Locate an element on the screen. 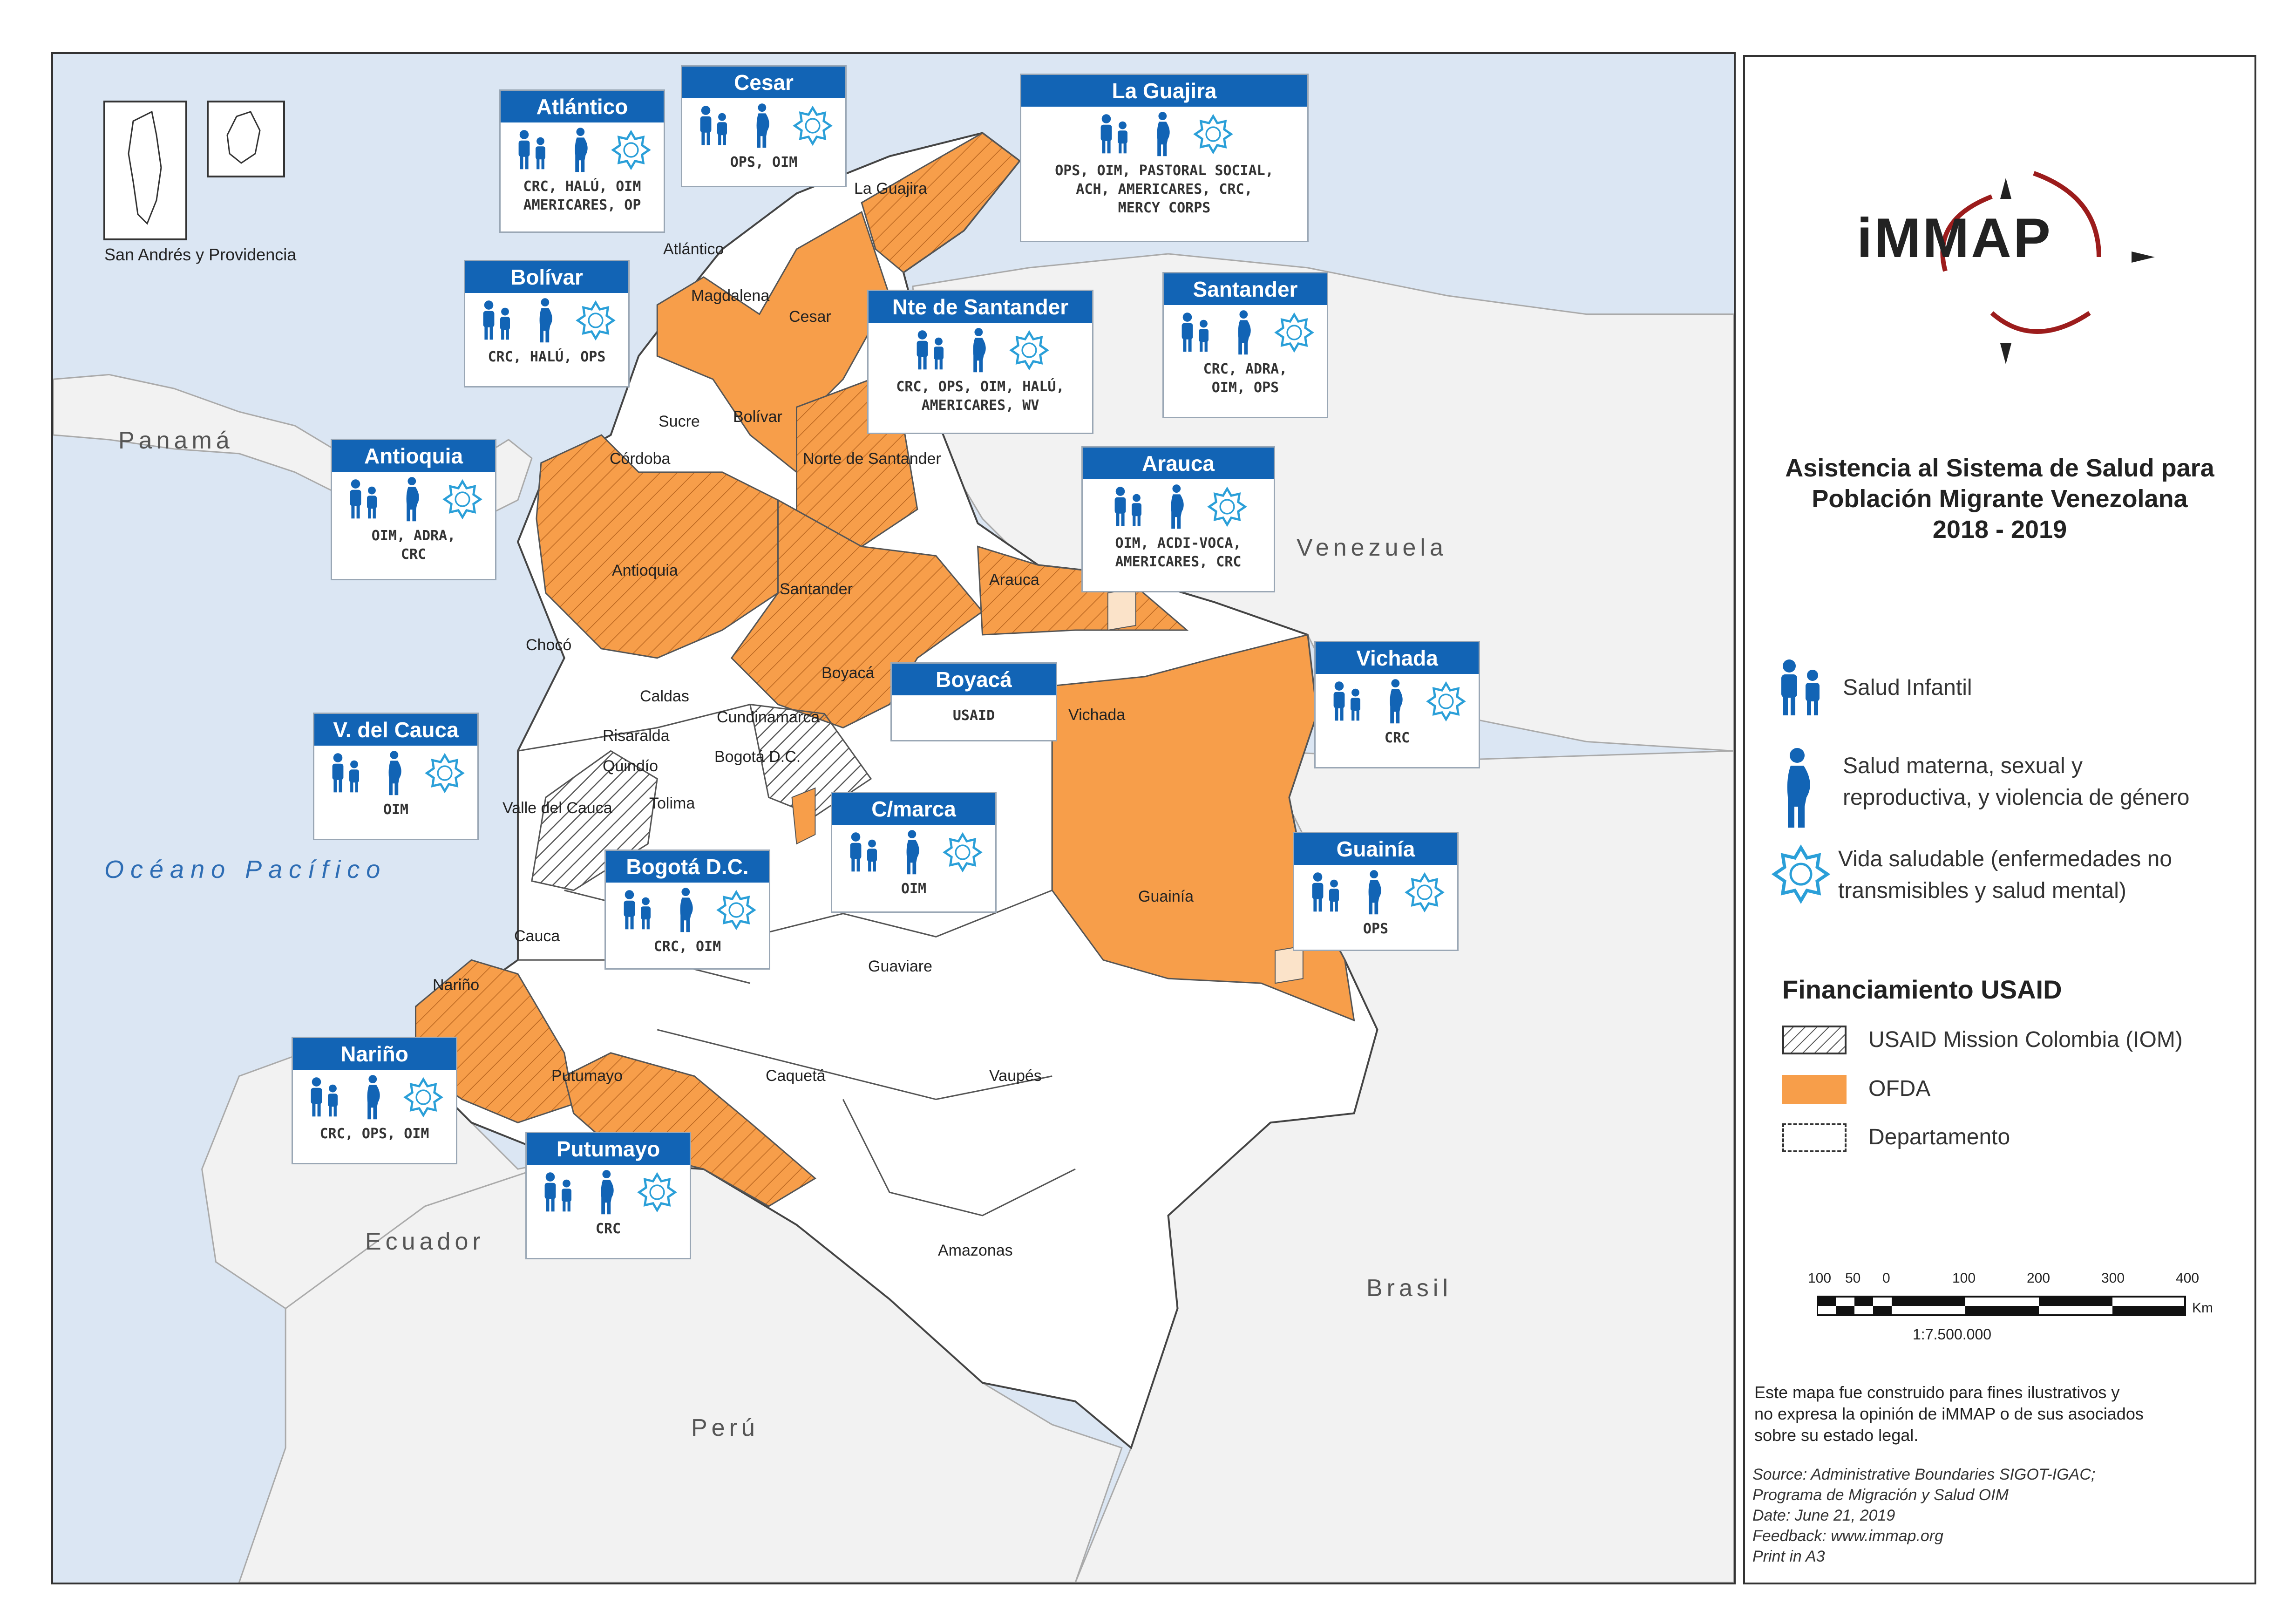  legend-child-health-label: Salud Infantil is located at coordinates (1908, 688).